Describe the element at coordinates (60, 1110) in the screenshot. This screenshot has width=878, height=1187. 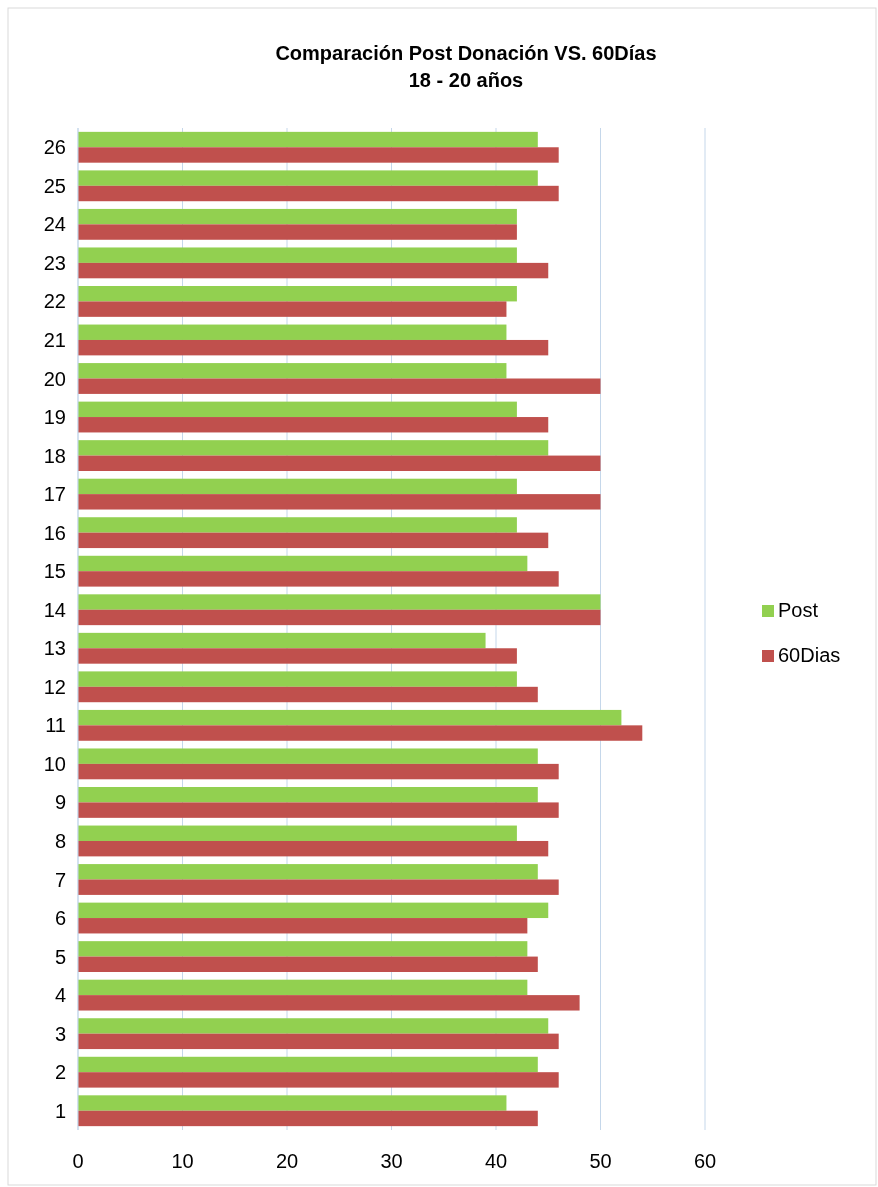
I see `y-tick-label: 1` at that location.